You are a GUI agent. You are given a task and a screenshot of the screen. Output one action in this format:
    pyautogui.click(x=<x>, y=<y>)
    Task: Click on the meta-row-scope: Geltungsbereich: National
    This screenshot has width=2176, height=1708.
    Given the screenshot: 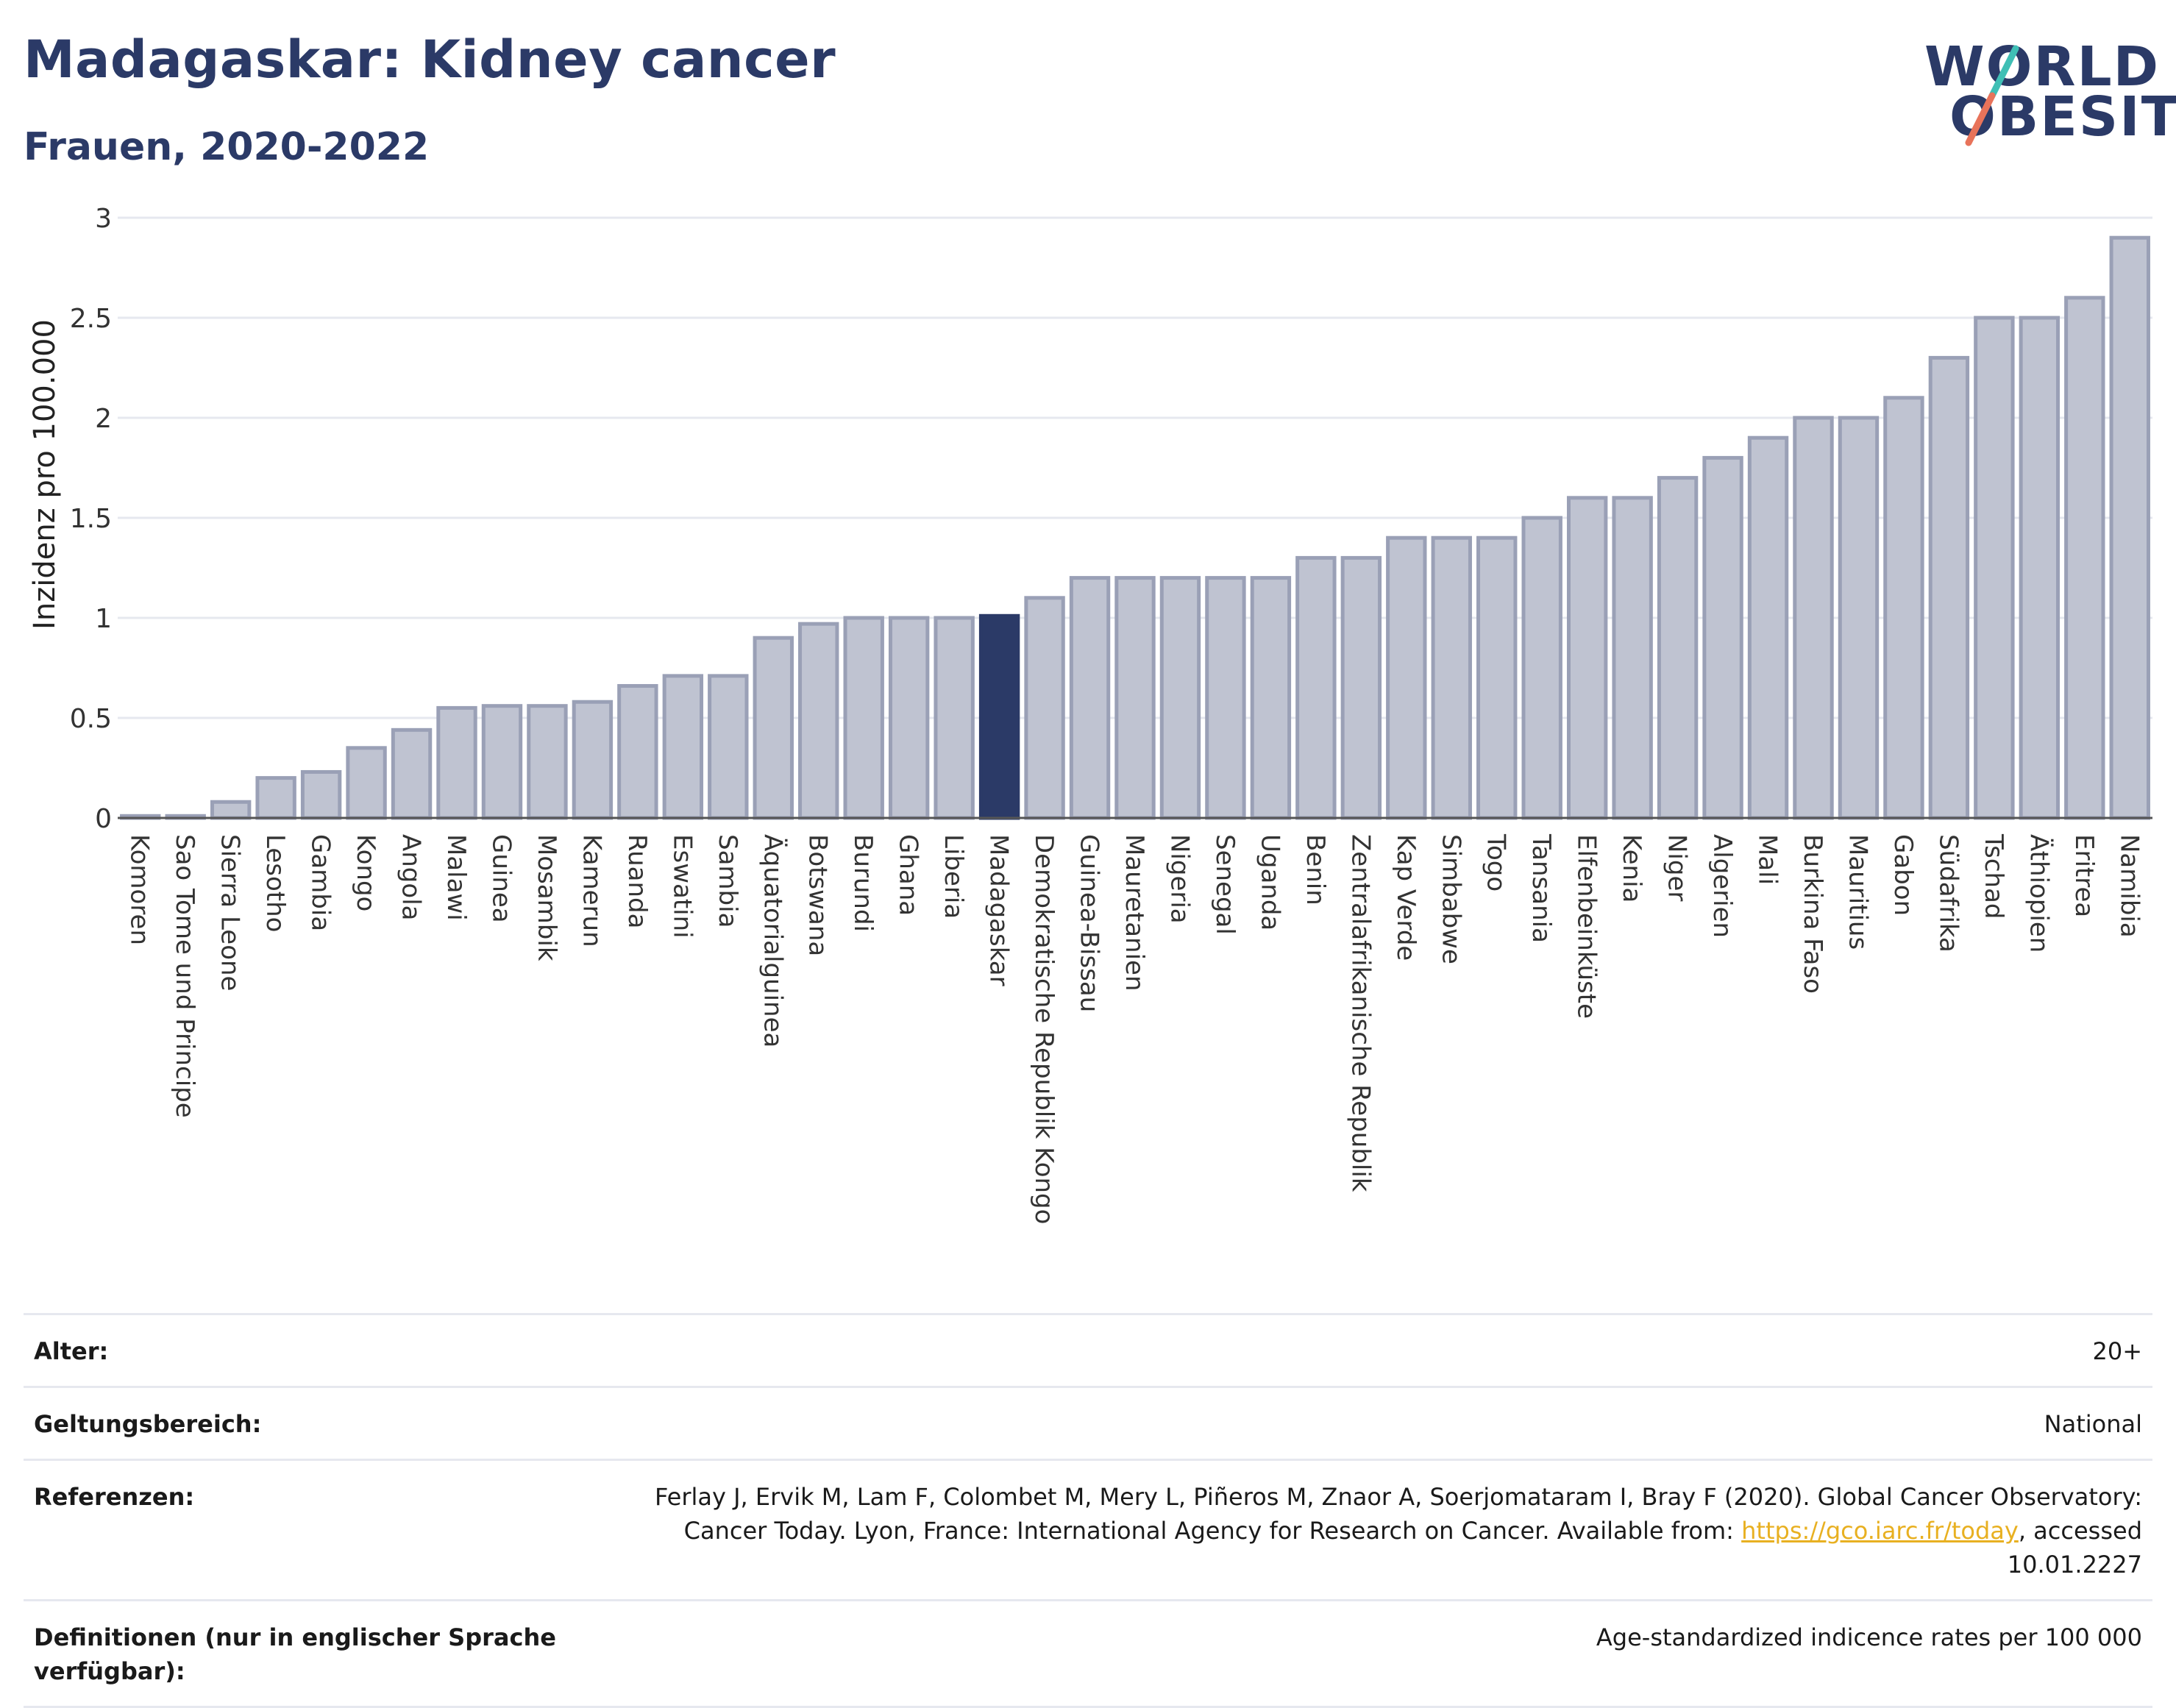 What is the action you would take?
    pyautogui.click(x=1088, y=1423)
    